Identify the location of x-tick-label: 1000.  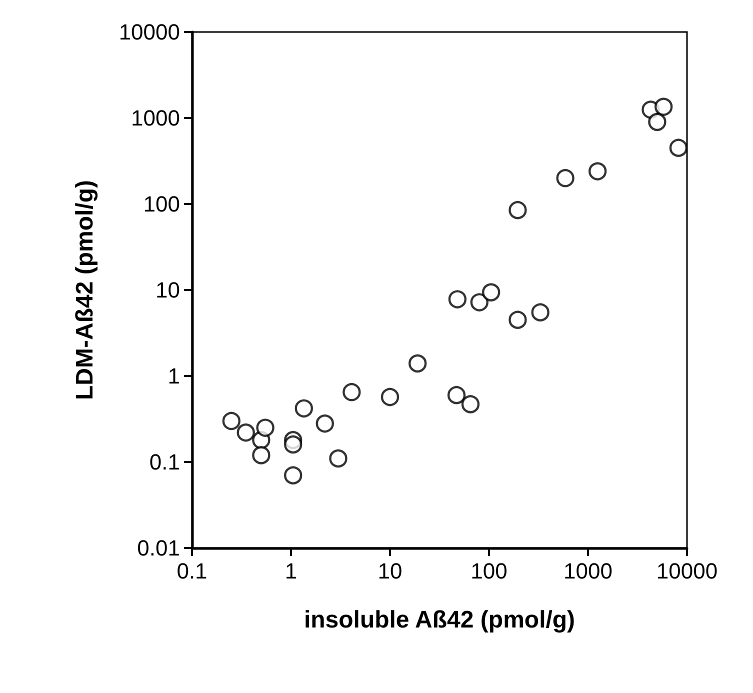
(588, 571).